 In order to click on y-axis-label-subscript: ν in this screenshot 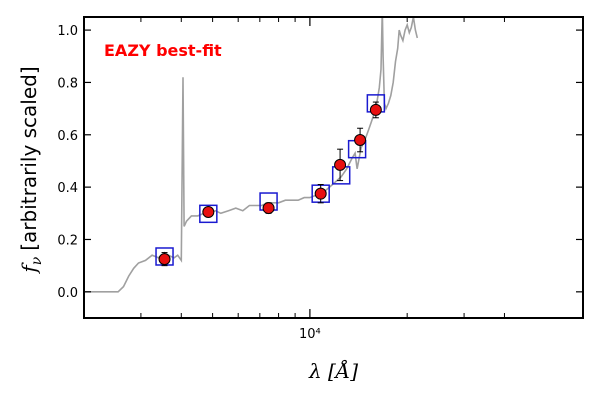, I will do `click(37, 260)`.